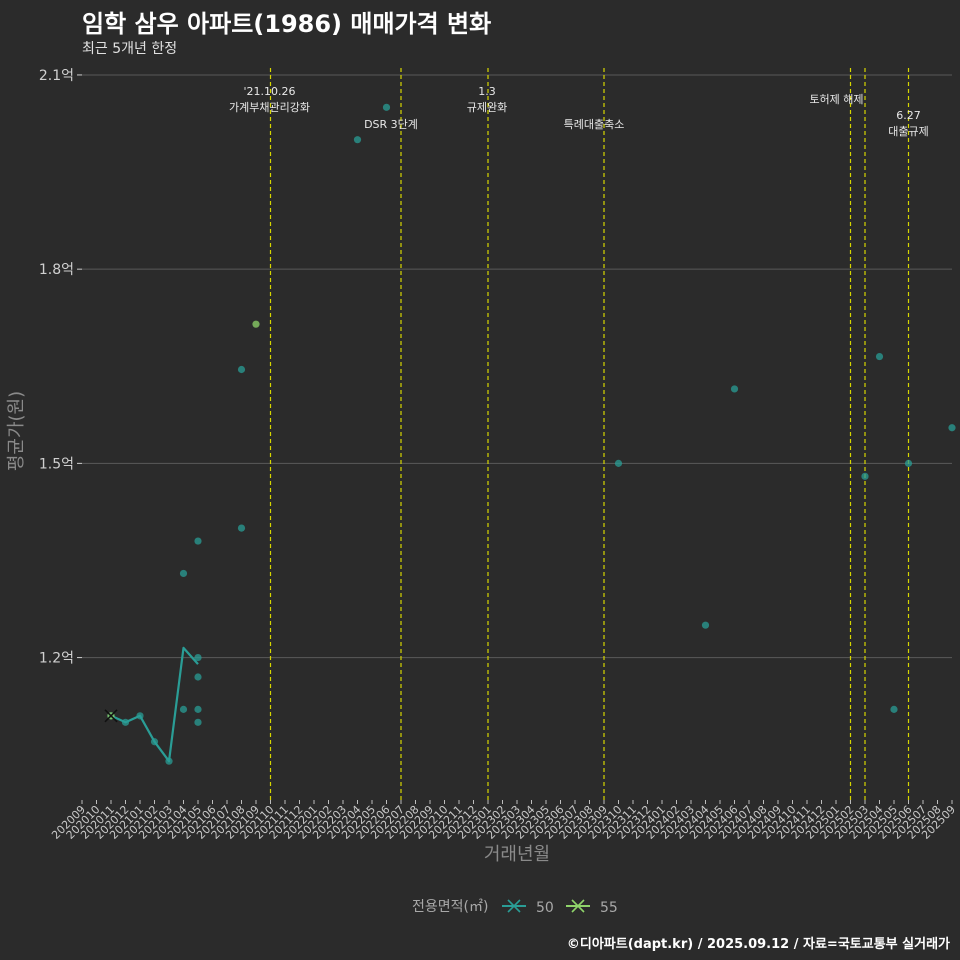 This screenshot has height=960, width=960. What do you see at coordinates (836, 99) in the screenshot?
I see `event-label: 토허제 해제` at bounding box center [836, 99].